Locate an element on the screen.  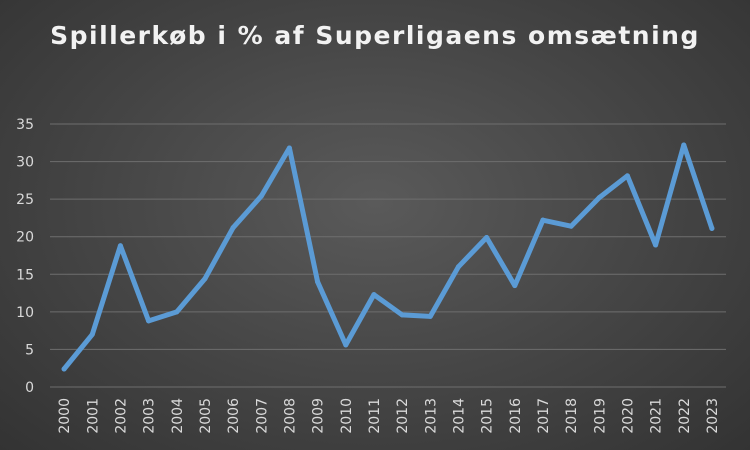
x-tick-label: 2000 is located at coordinates (65, 416).